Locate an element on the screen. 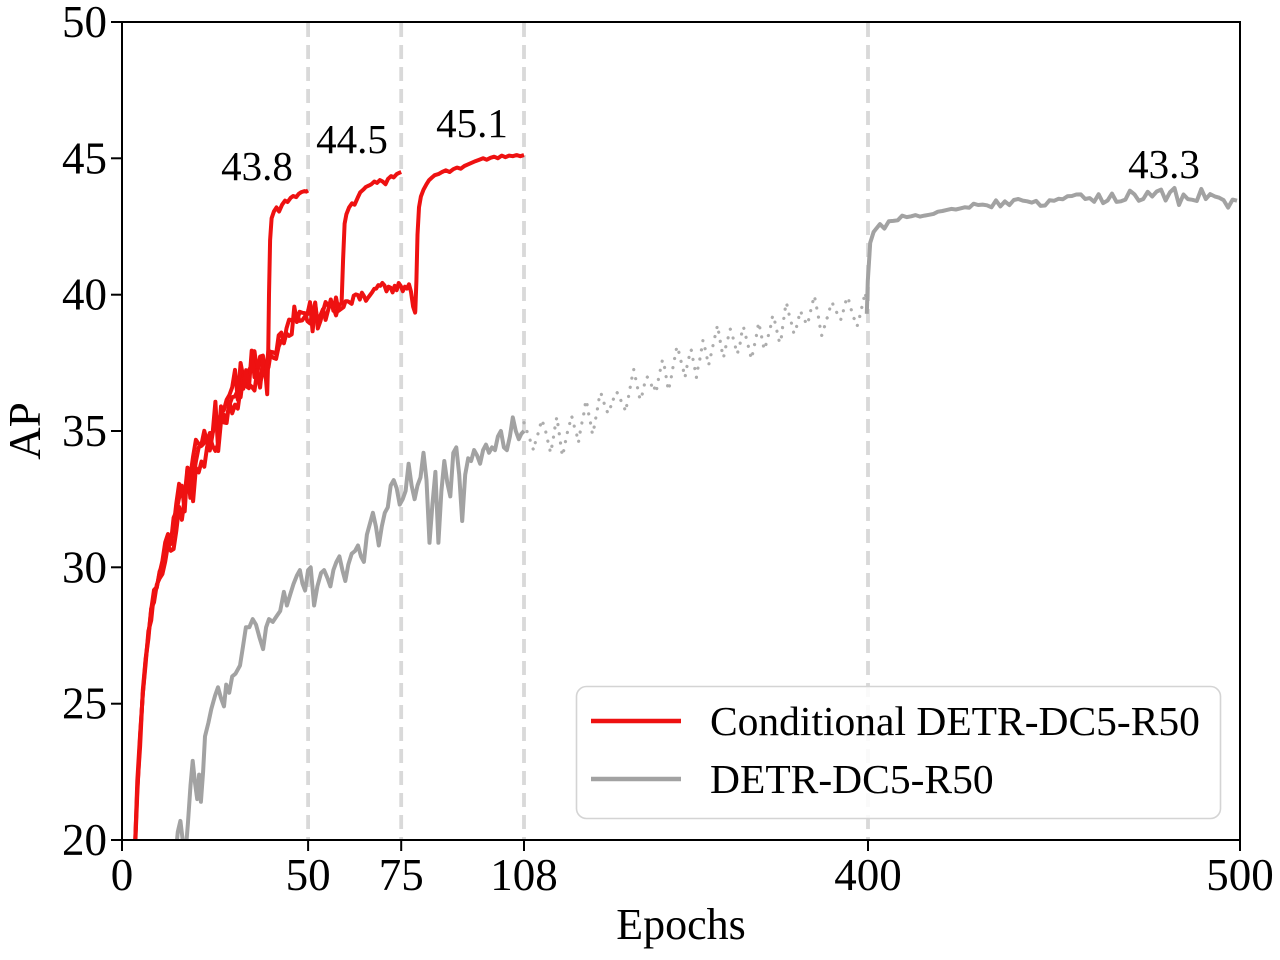 The height and width of the screenshot is (960, 1280). svg-text: 108 is located at coordinates (524, 875).